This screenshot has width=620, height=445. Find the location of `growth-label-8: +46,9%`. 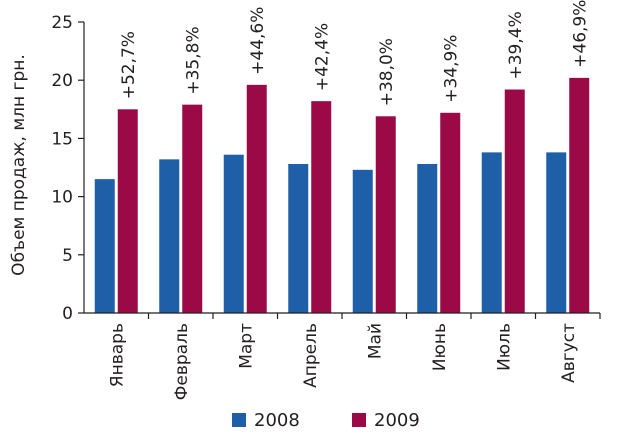

growth-label-8: +46,9% is located at coordinates (580, 34).